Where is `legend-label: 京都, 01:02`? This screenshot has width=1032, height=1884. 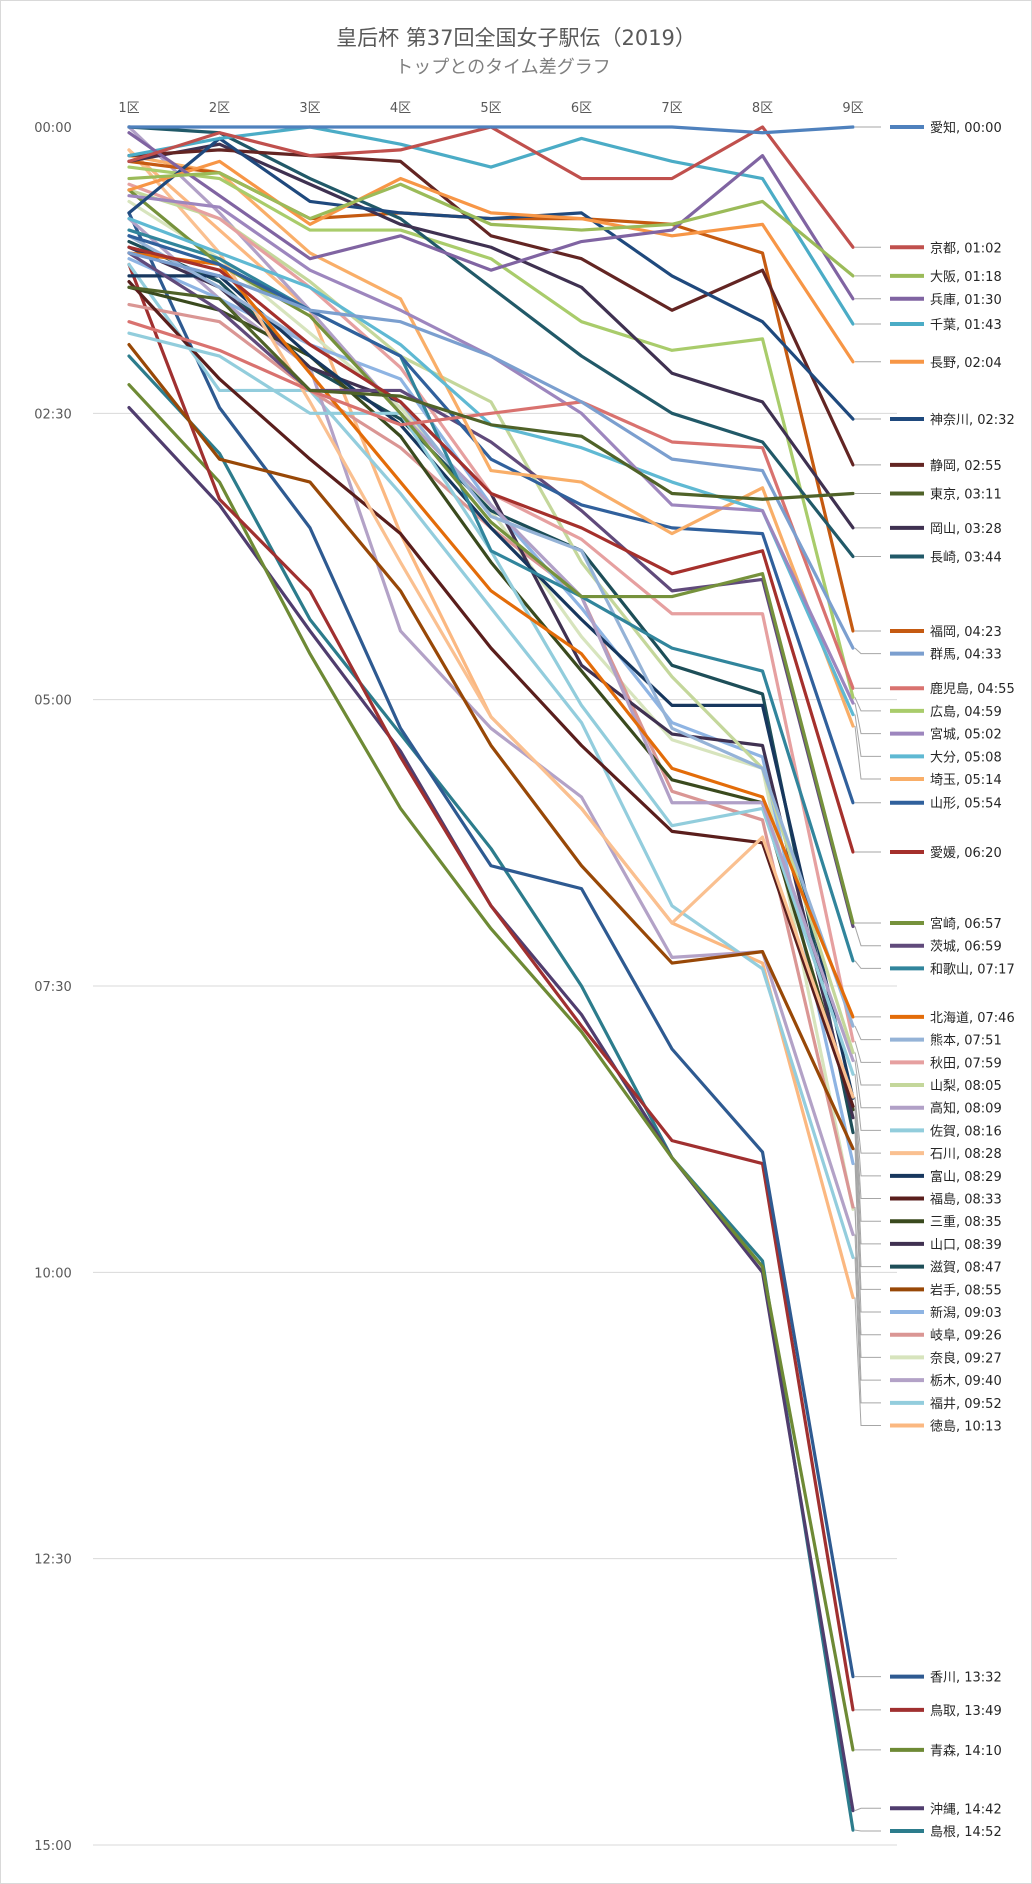 legend-label: 京都, 01:02 is located at coordinates (966, 248).